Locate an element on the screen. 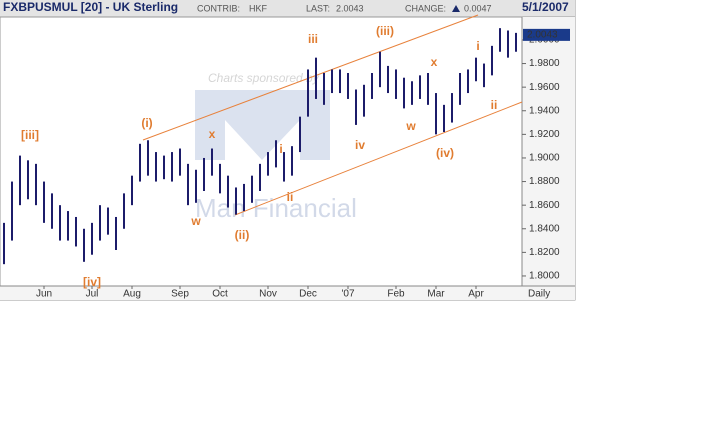  wave-label: (i) is located at coordinates (146, 123).